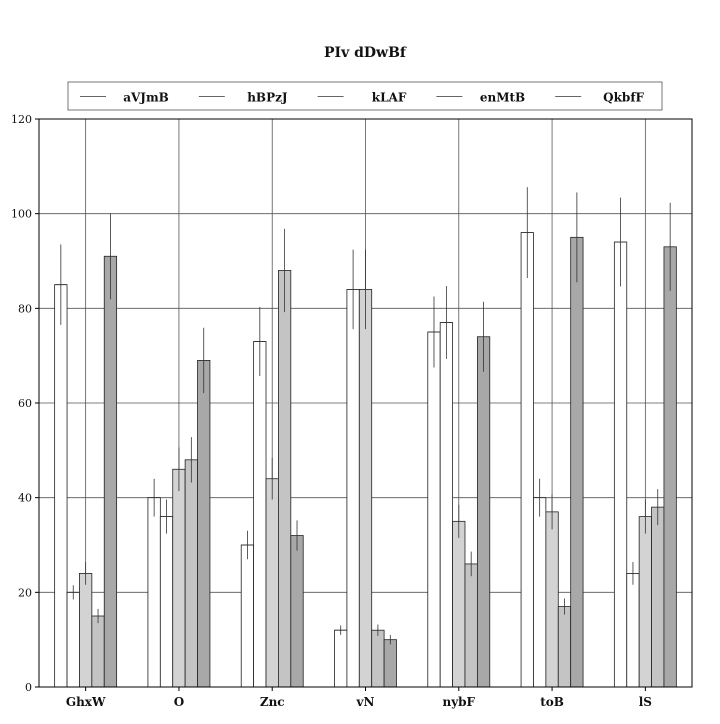  I want to click on x-tick-label: lS, so click(645, 702).